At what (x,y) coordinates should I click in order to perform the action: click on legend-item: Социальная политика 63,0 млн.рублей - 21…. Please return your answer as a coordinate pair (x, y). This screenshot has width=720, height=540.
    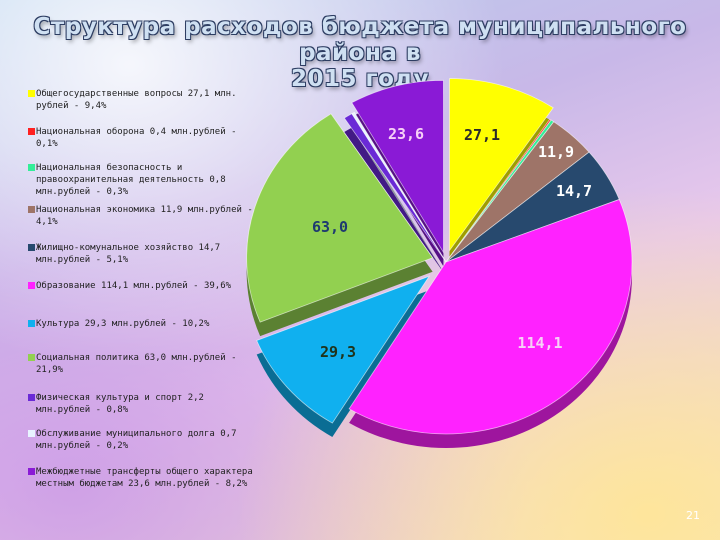
    Looking at the image, I should click on (144, 364).